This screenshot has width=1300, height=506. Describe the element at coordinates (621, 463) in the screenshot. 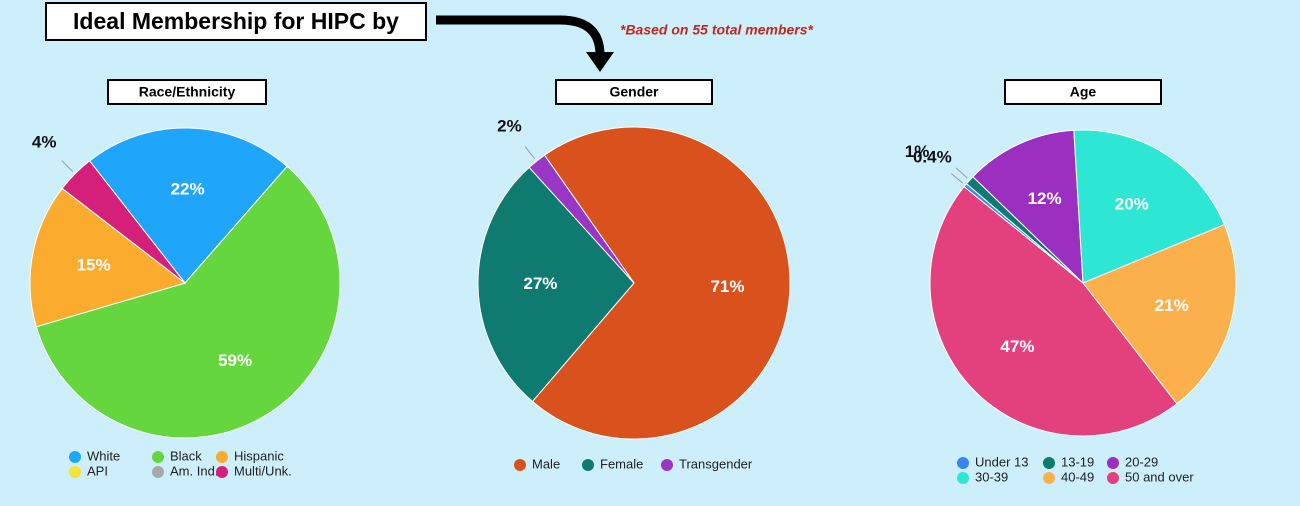

I see `legend-label: Female` at that location.